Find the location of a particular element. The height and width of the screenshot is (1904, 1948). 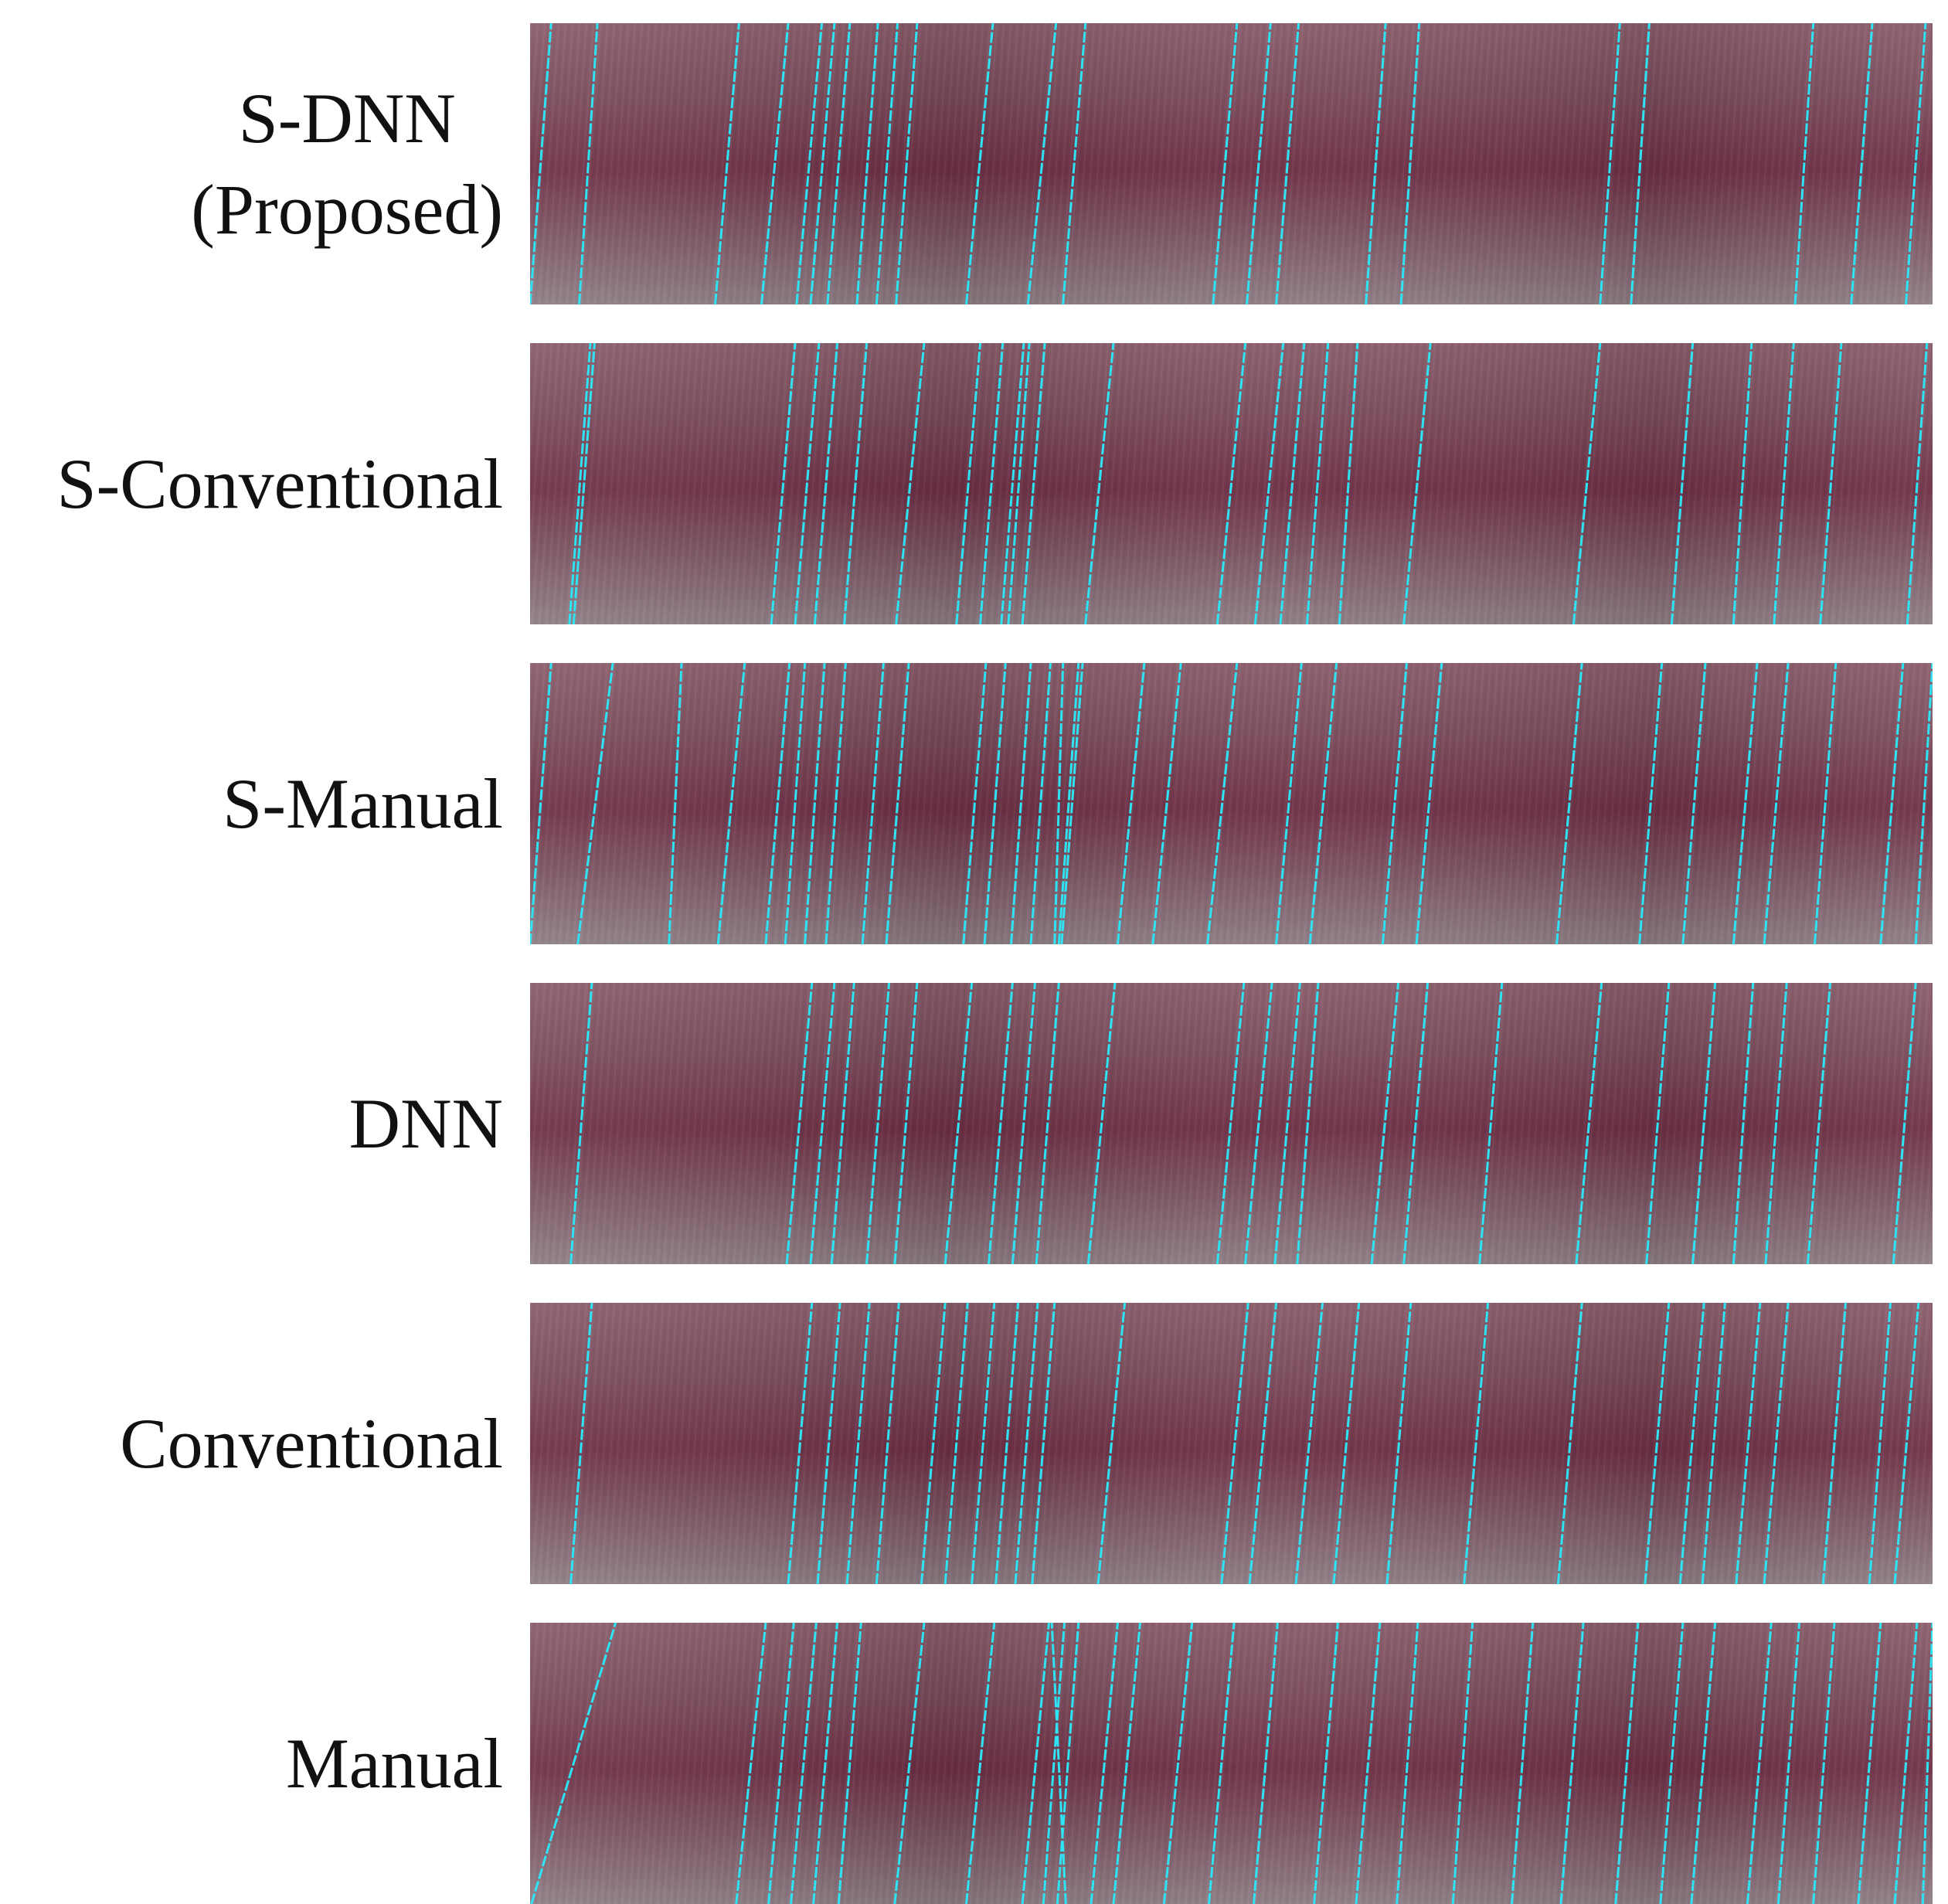

row-label: S-DNN (Proposed) is located at coordinates (347, 163).